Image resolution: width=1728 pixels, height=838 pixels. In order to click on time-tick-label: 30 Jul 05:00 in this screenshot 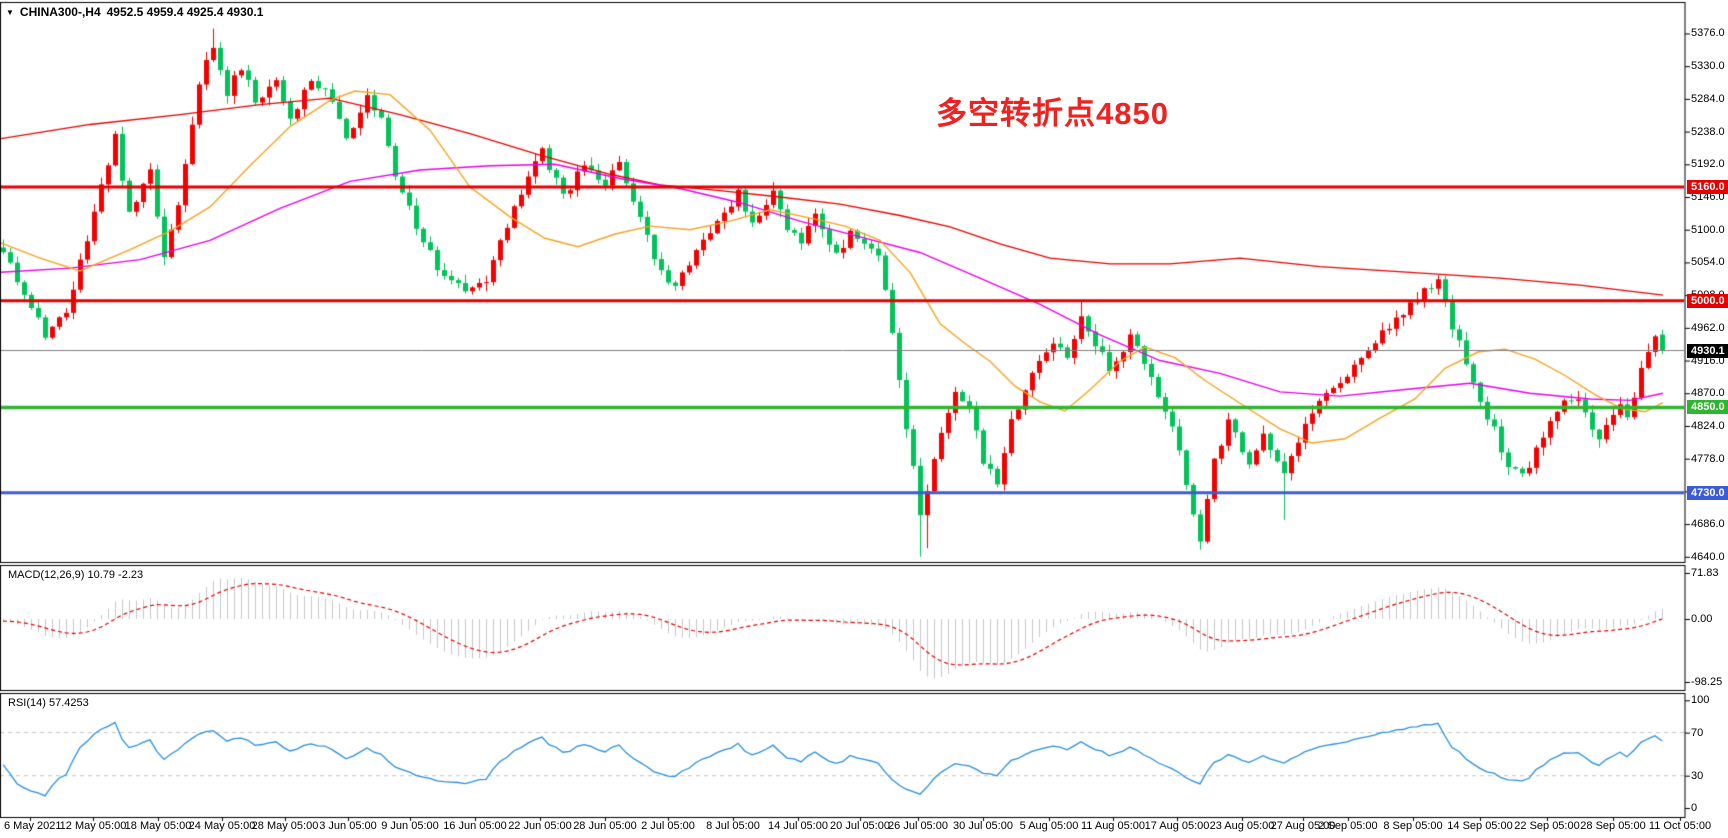, I will do `click(983, 826)`.